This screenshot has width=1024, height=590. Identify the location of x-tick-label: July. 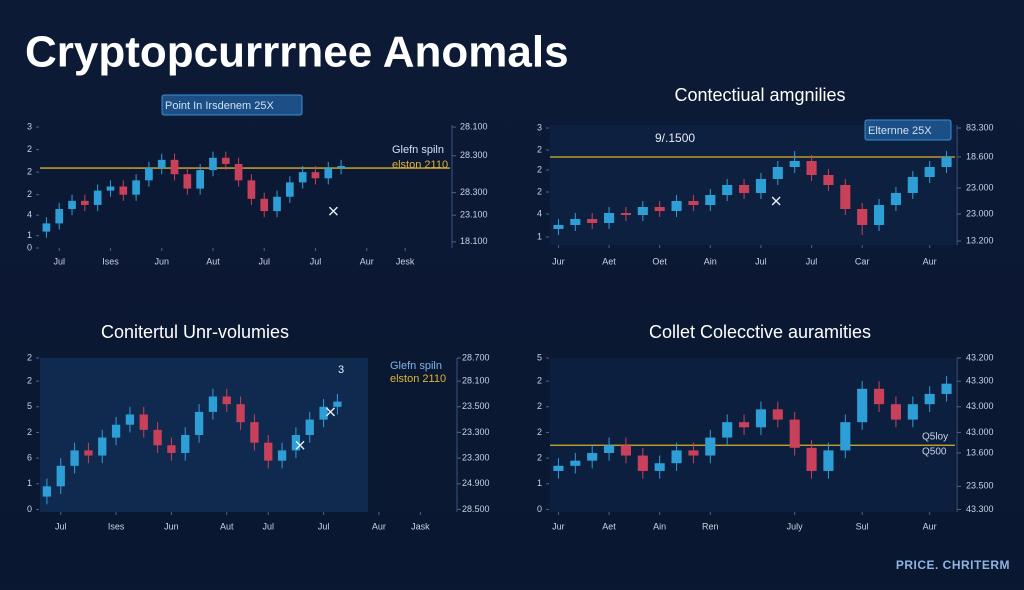
(795, 526).